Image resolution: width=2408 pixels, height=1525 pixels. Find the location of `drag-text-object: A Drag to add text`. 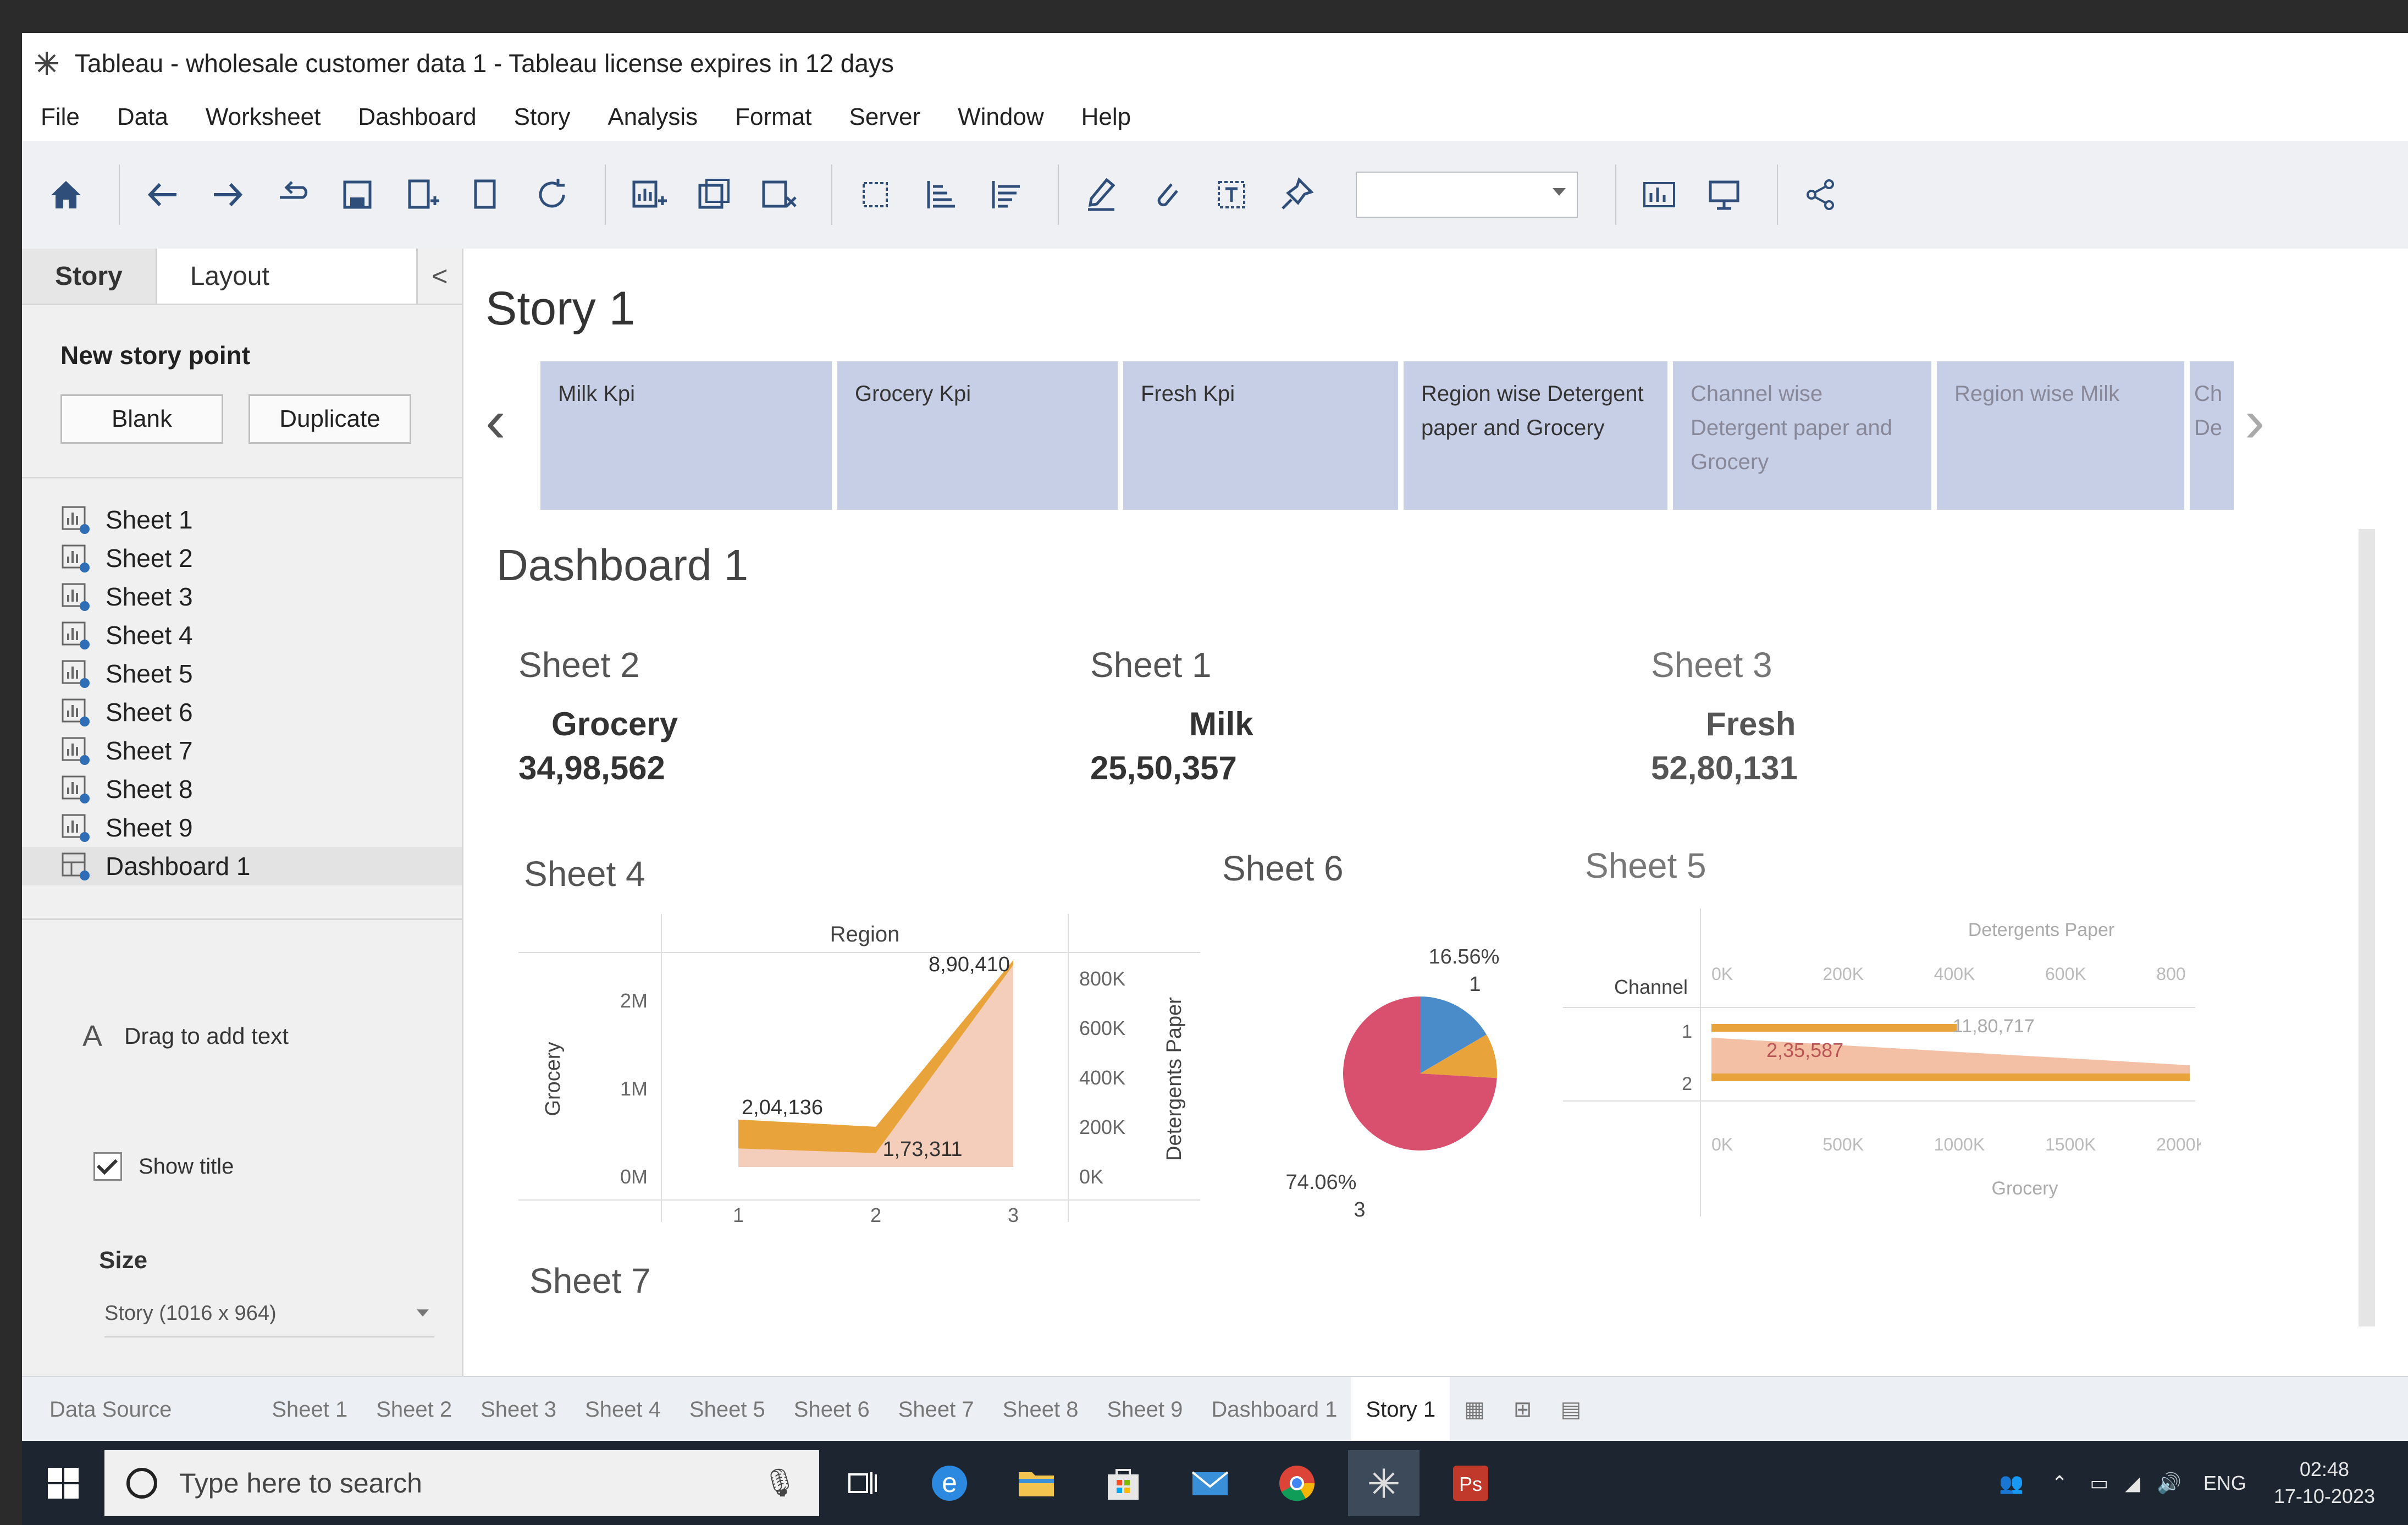

drag-text-object: A Drag to add text is located at coordinates (272, 1036).